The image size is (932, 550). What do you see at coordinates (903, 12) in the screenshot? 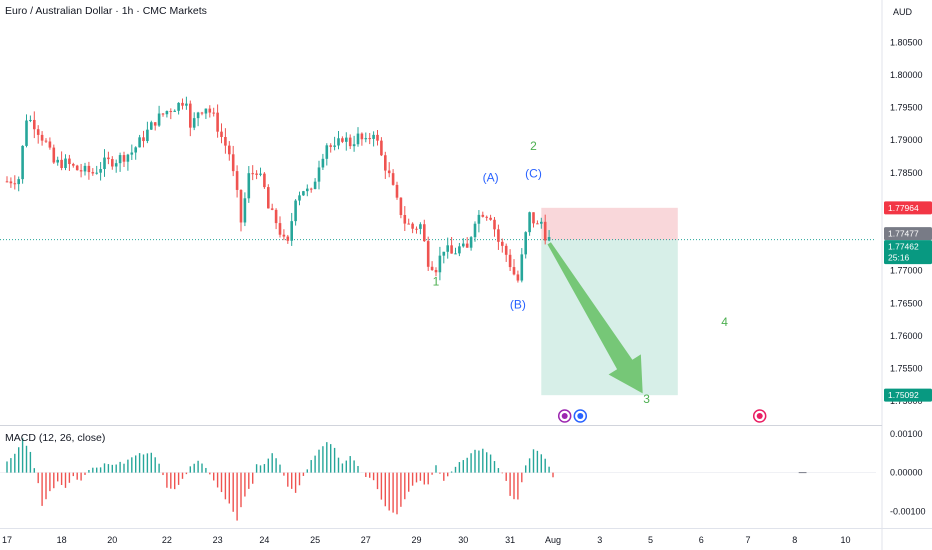
I see `currency-label: AUD` at bounding box center [903, 12].